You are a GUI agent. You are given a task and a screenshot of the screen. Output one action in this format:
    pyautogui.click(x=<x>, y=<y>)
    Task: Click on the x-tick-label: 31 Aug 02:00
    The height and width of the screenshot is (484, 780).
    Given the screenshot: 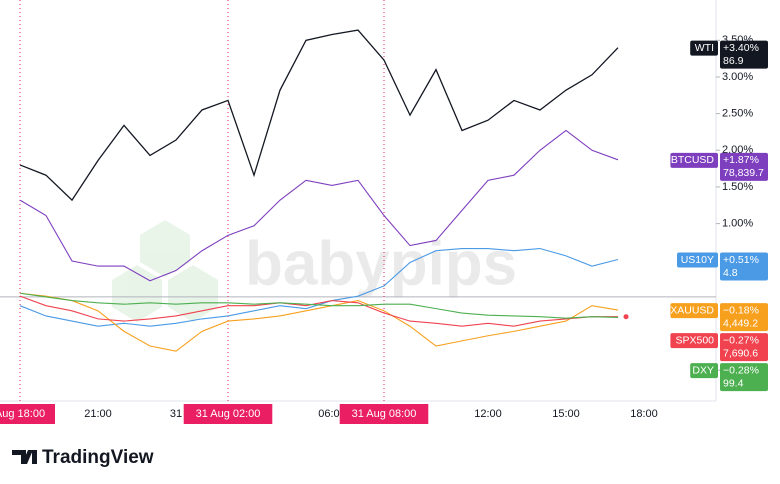 What is the action you would take?
    pyautogui.click(x=228, y=414)
    